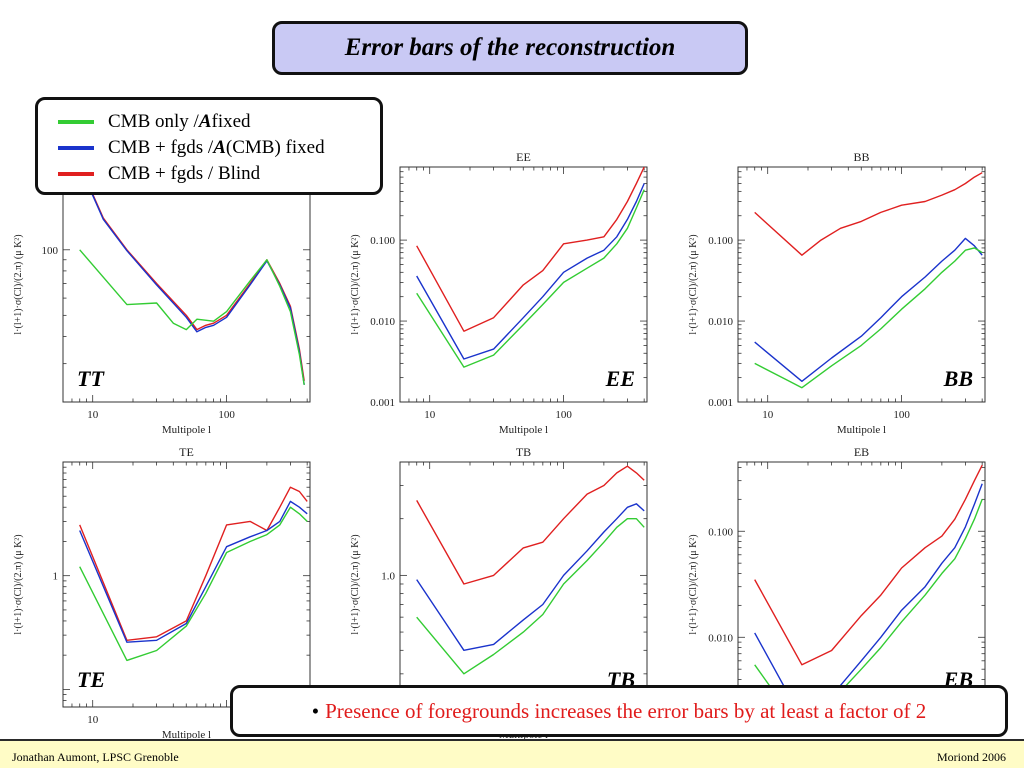  I want to click on footer-author: Jonathan Aumont, LPSC Grenoble, so click(95, 757).